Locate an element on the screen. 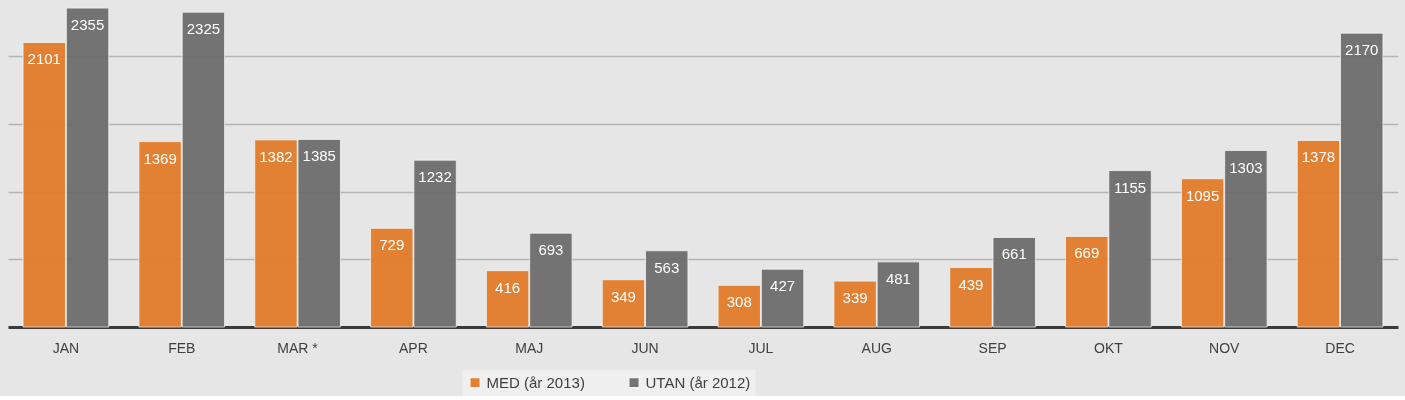 The image size is (1405, 400). data-label: 439 is located at coordinates (971, 284).